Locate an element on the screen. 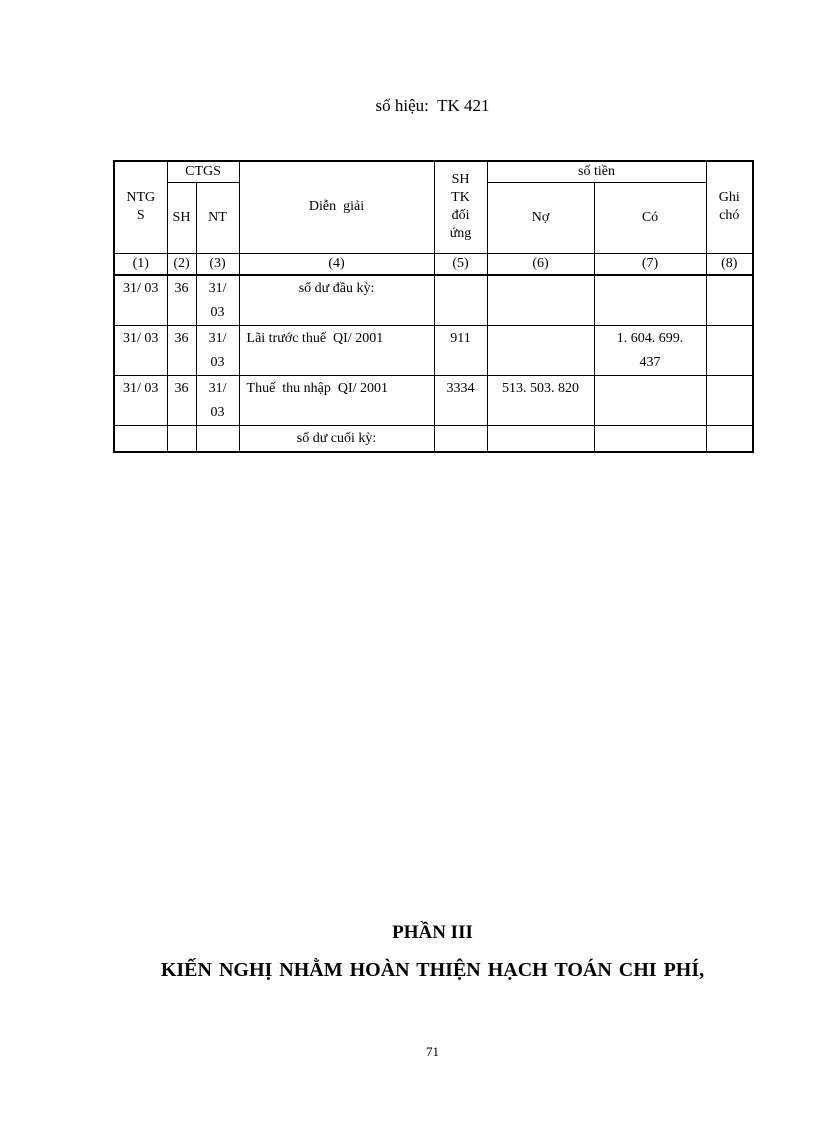 The width and height of the screenshot is (816, 1123). cell-no: 513. 503. 820 is located at coordinates (540, 400).